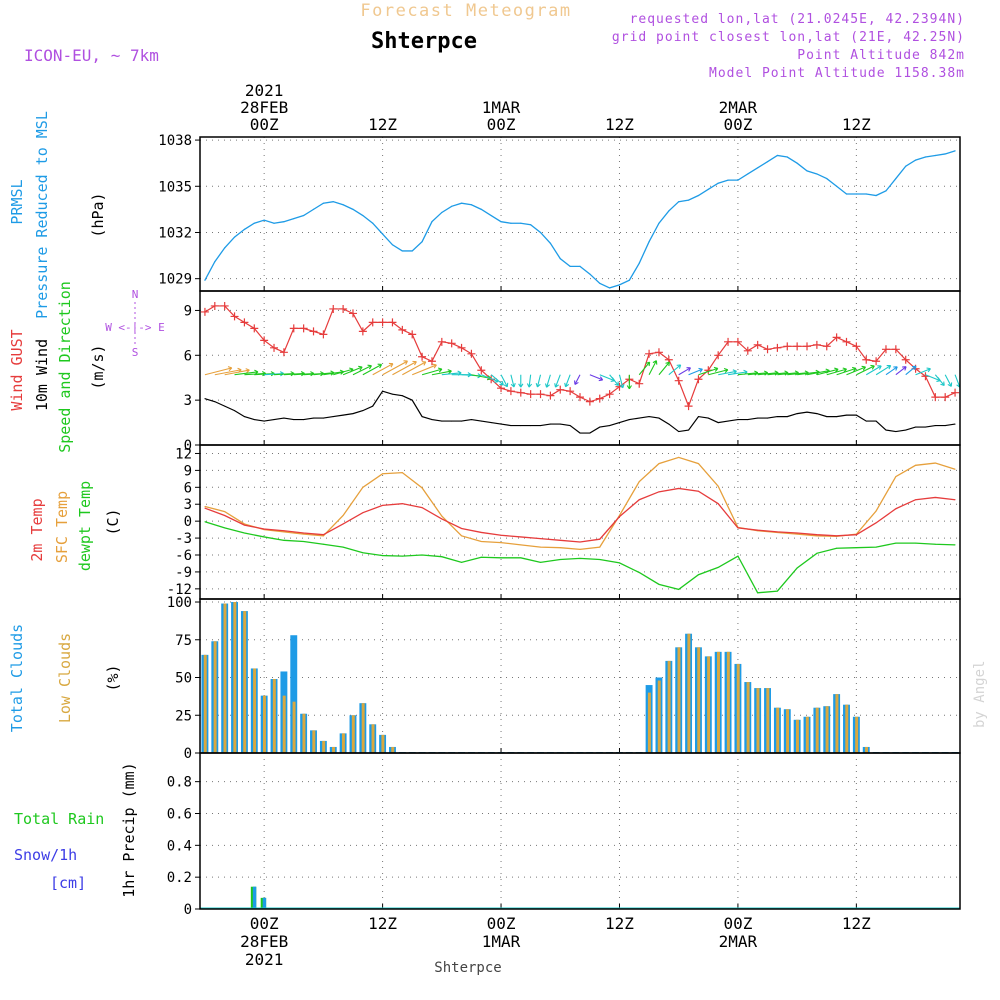  What do you see at coordinates (183, 454) in the screenshot?
I see `y-tick-label: 12` at bounding box center [183, 454].